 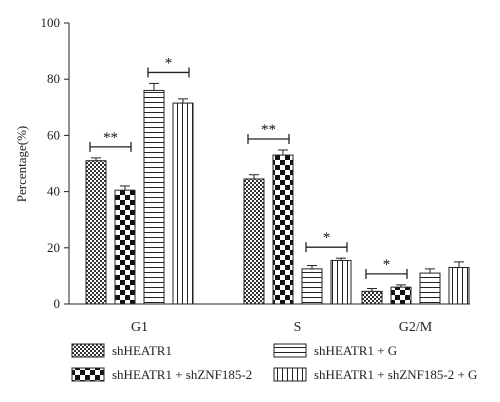 What do you see at coordinates (53, 191) in the screenshot?
I see `y-tick-label: 40` at bounding box center [53, 191].